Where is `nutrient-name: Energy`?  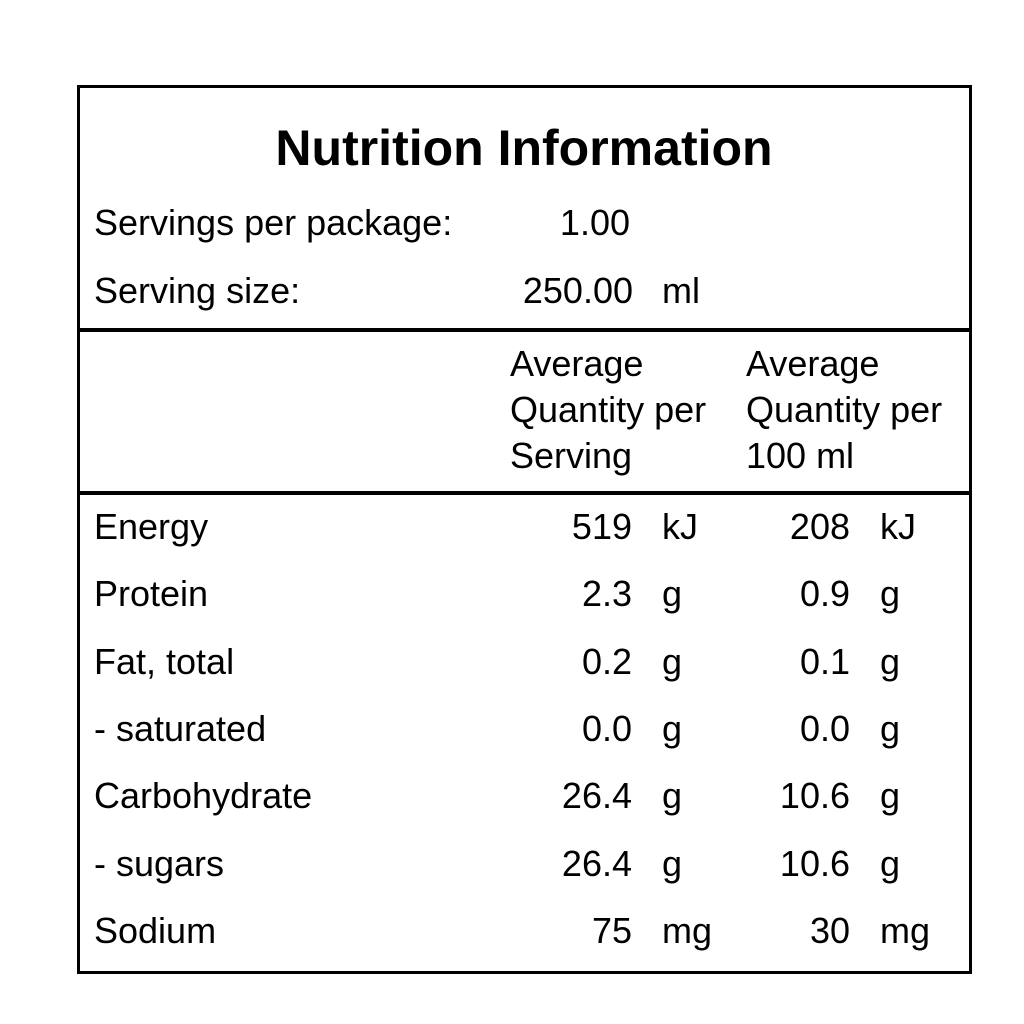 nutrient-name: Energy is located at coordinates (151, 526).